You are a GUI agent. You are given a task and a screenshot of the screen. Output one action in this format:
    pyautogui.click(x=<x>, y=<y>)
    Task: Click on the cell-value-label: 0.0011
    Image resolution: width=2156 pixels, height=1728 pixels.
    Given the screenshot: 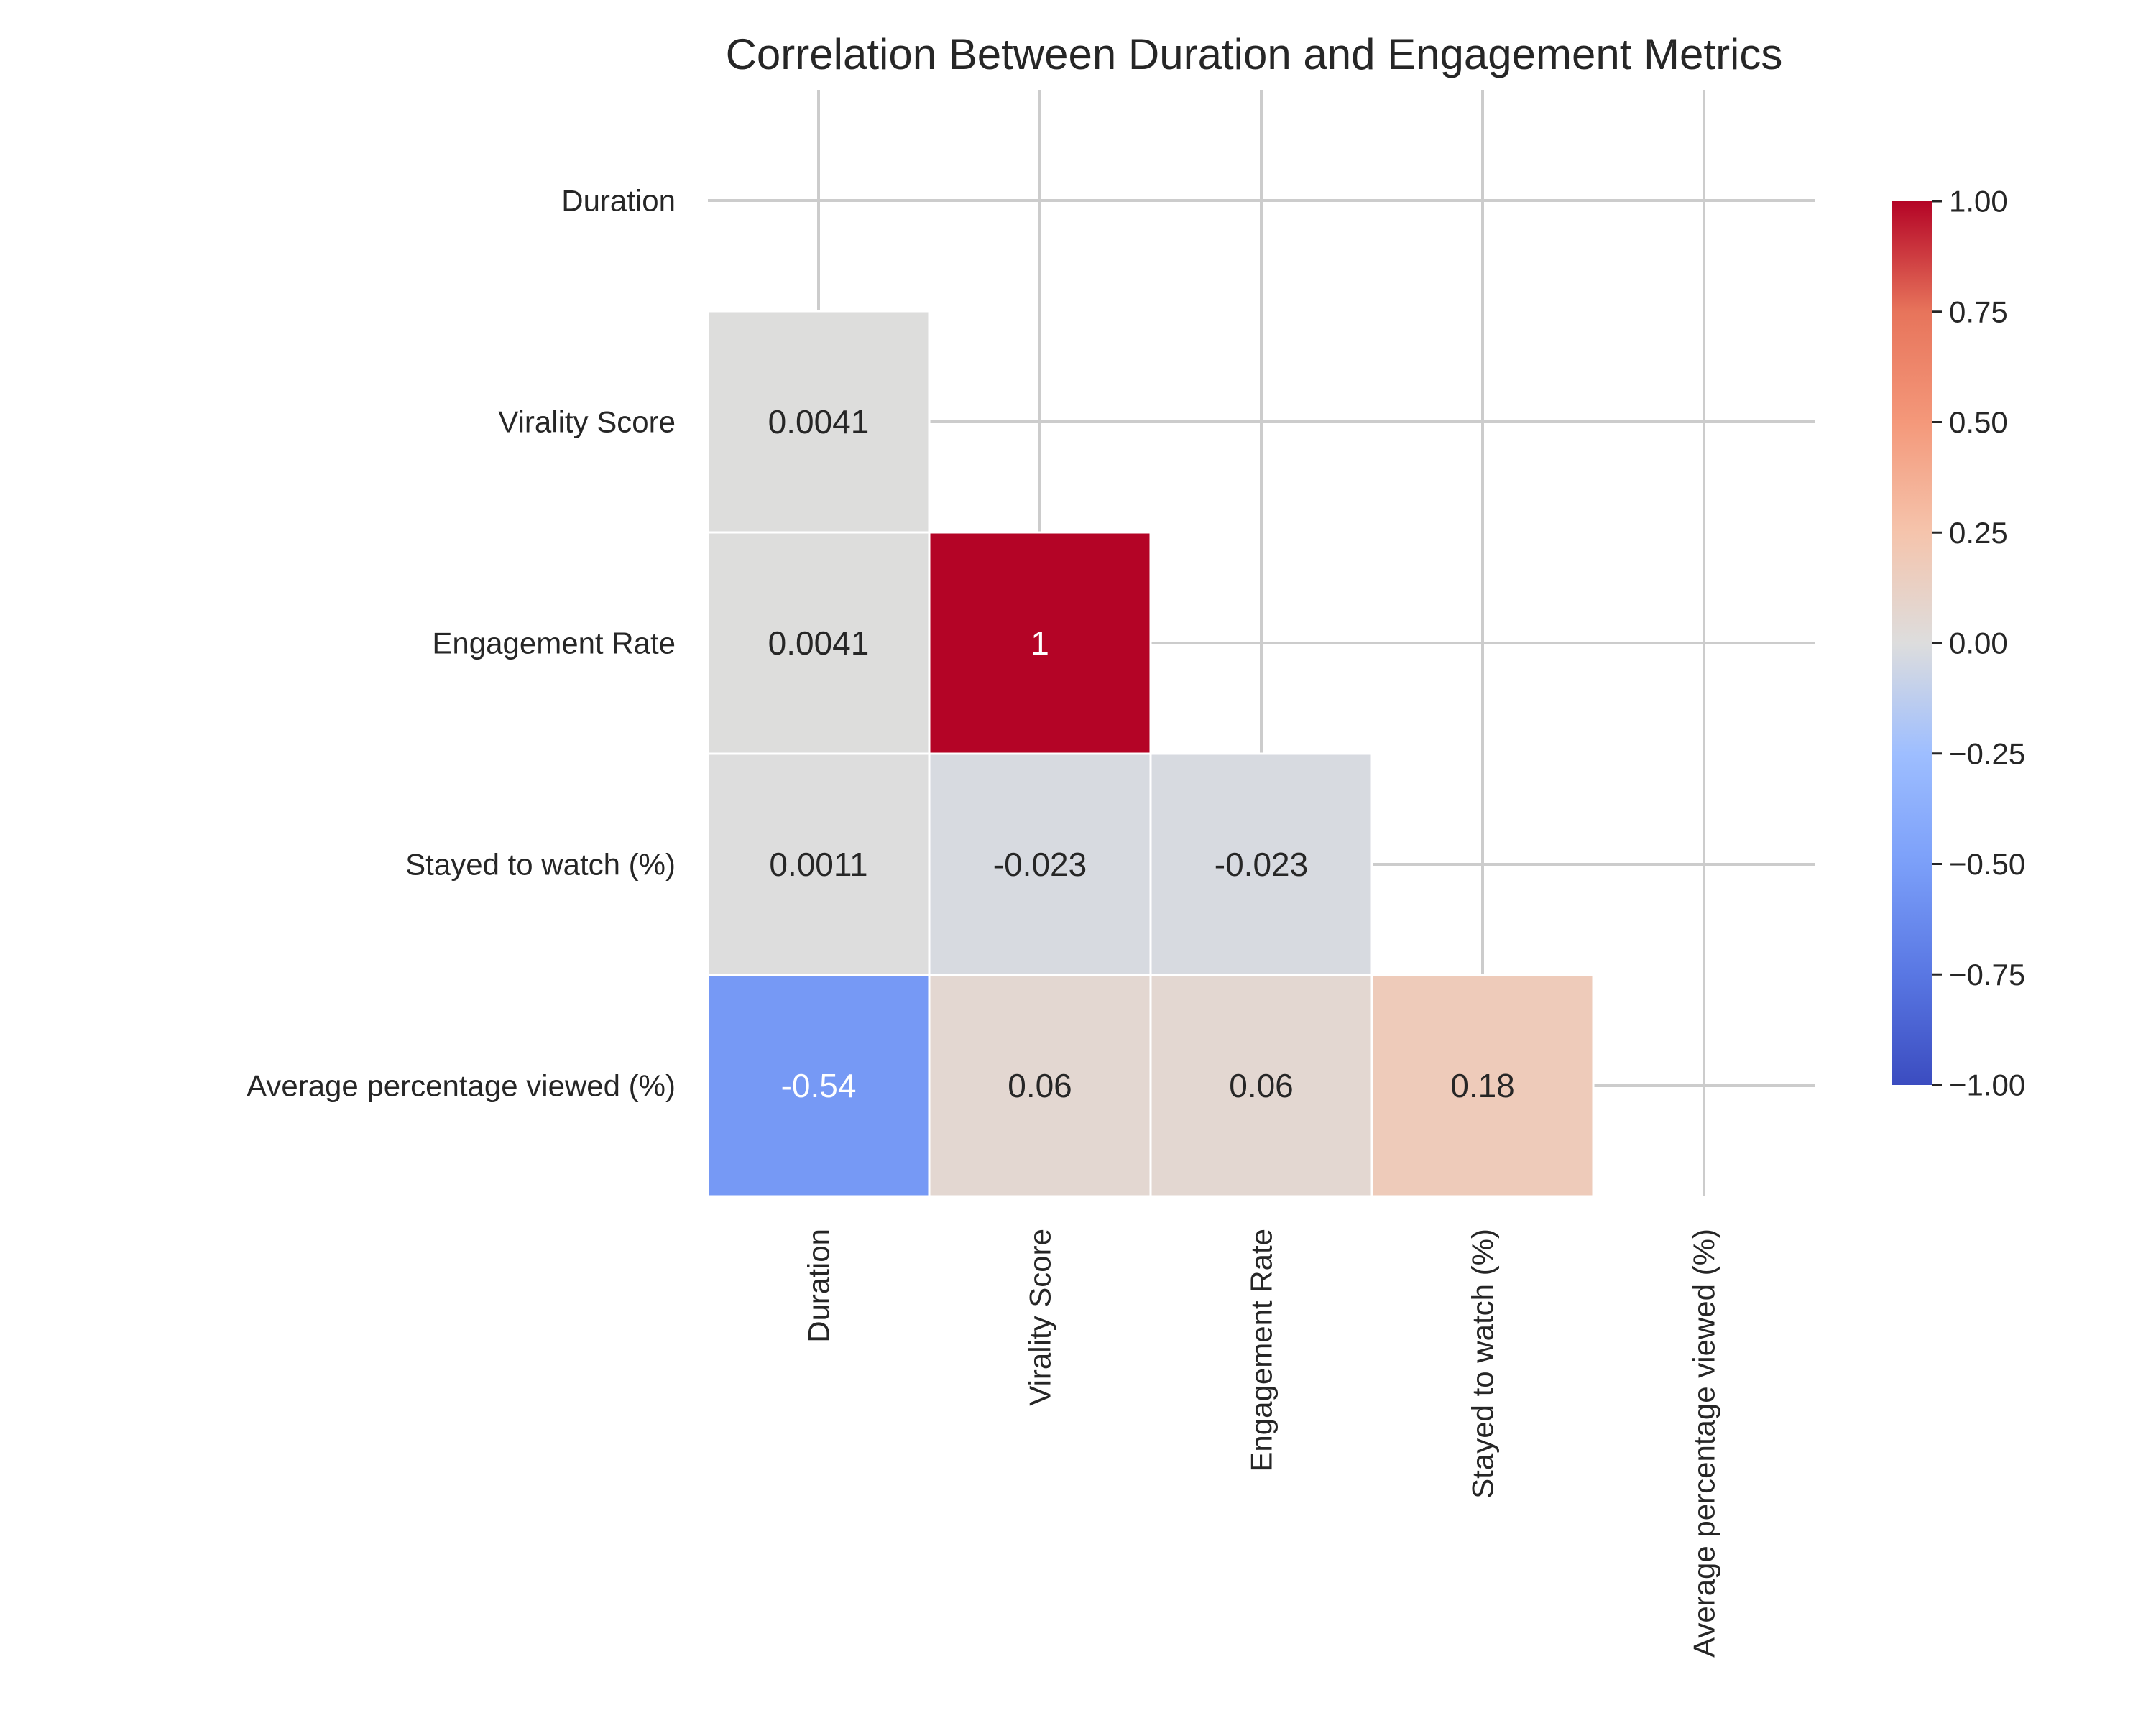 What is the action you would take?
    pyautogui.click(x=818, y=864)
    